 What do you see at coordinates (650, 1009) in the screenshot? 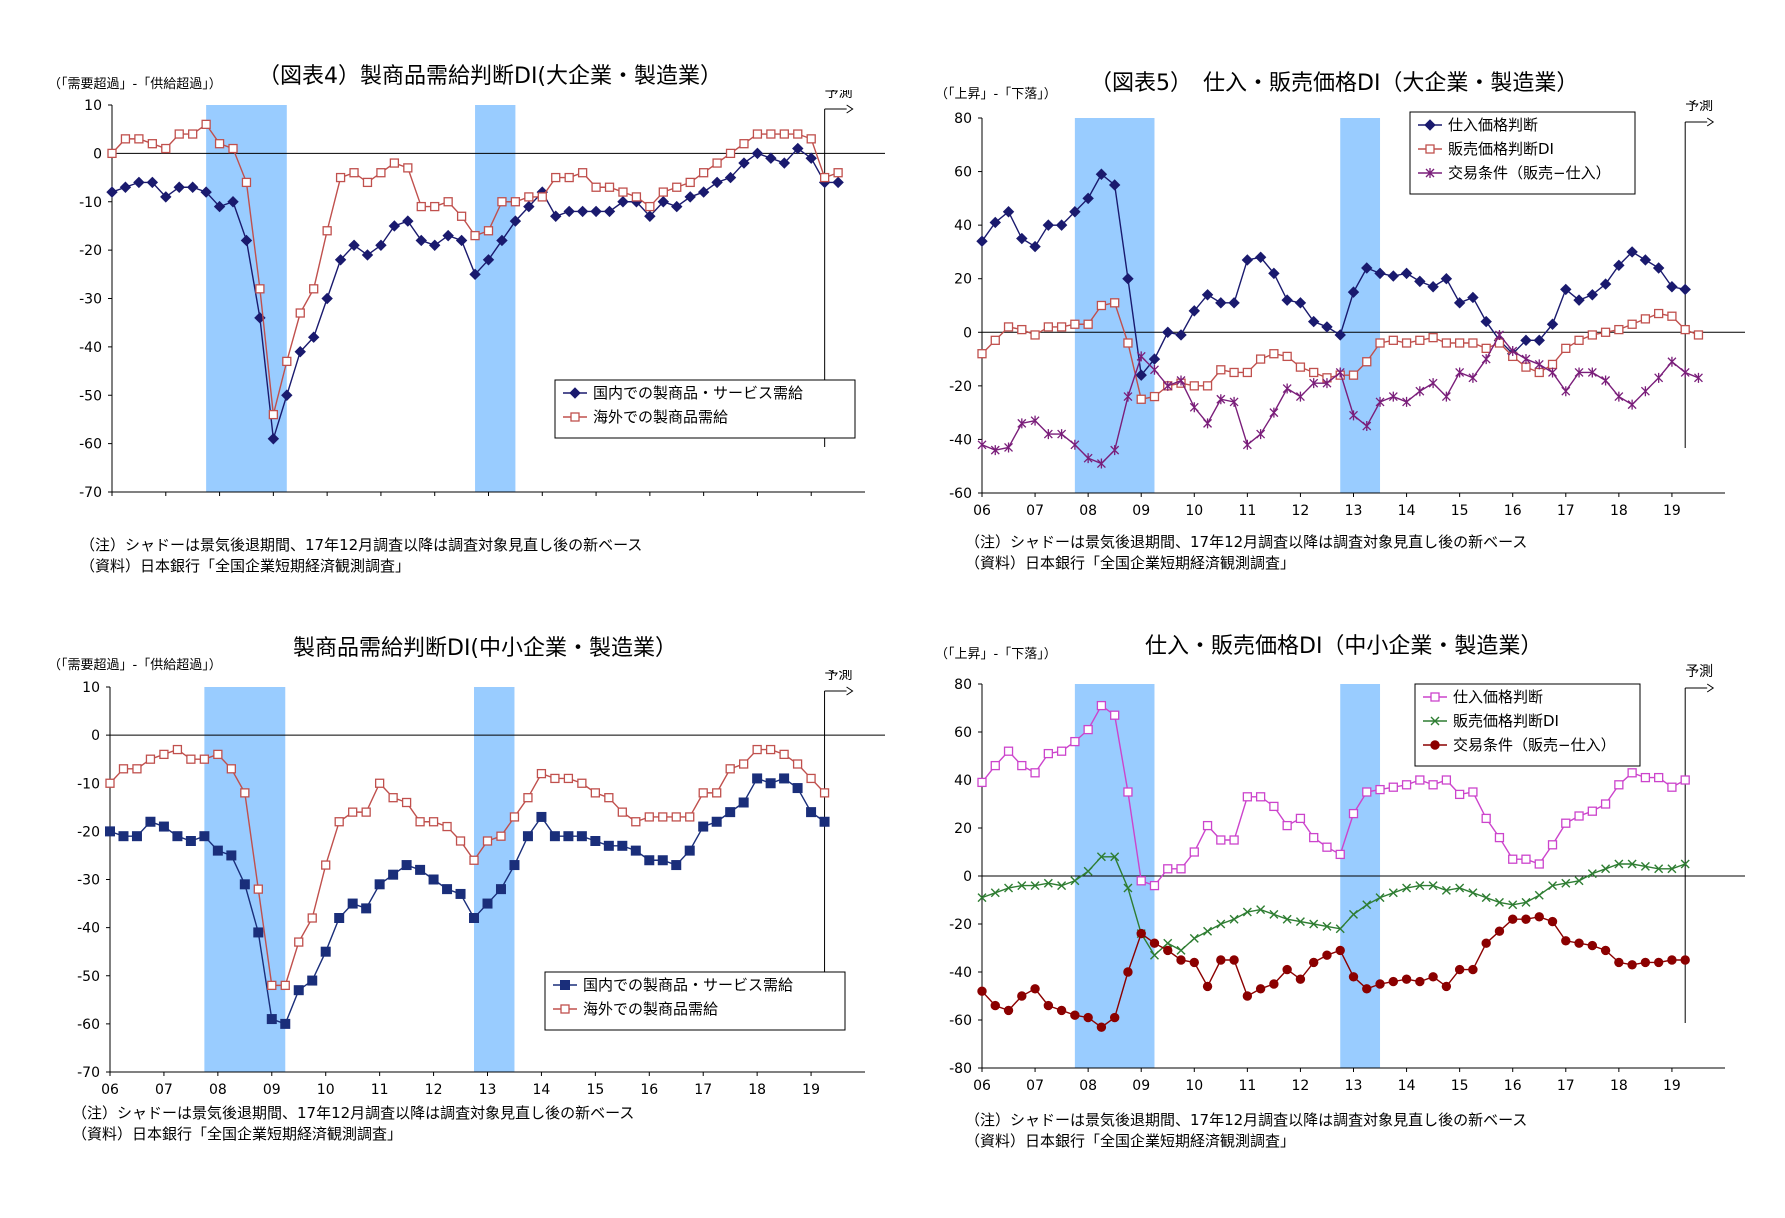
I see `legend-label: 海外での製商品需給` at bounding box center [650, 1009].